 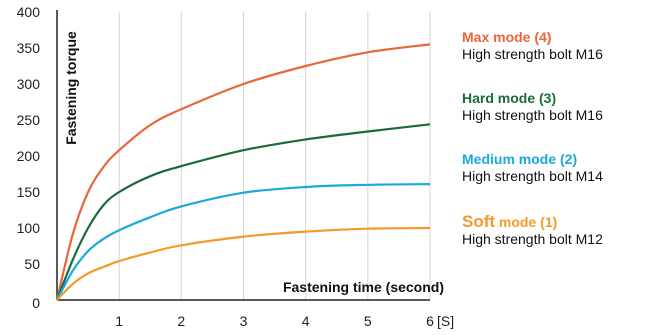 I want to click on x-unit-label: [S], so click(x=445, y=321).